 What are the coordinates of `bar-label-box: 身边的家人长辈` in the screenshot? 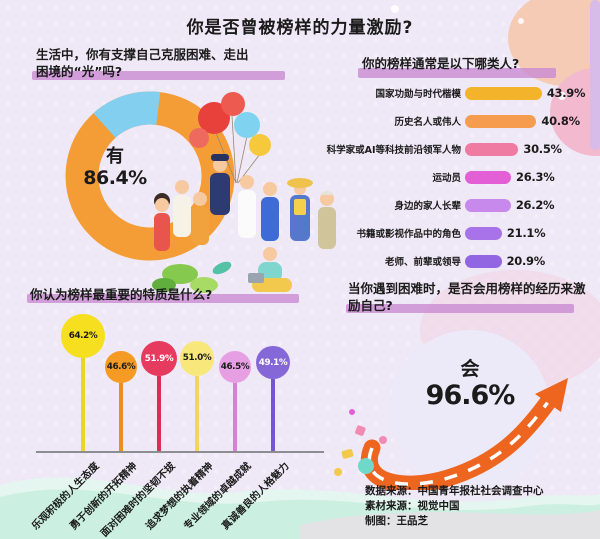 It's located at (406, 205).